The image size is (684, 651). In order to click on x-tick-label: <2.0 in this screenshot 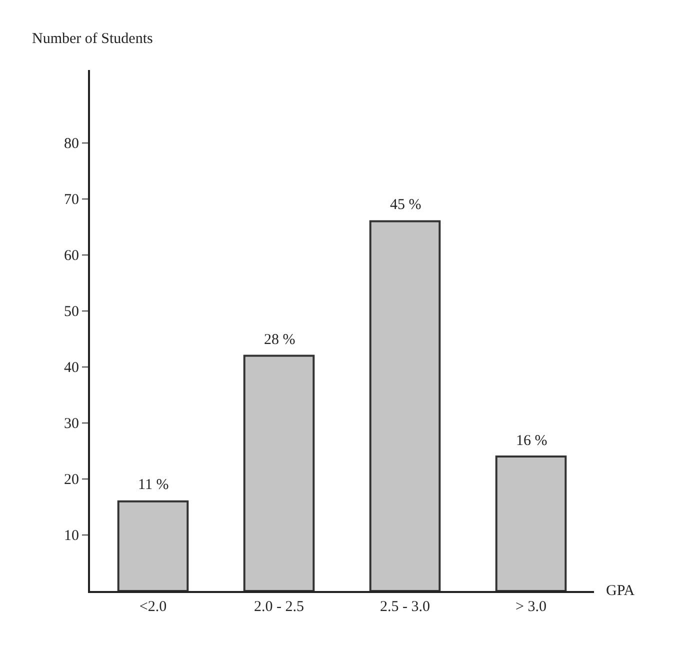, I will do `click(153, 607)`.